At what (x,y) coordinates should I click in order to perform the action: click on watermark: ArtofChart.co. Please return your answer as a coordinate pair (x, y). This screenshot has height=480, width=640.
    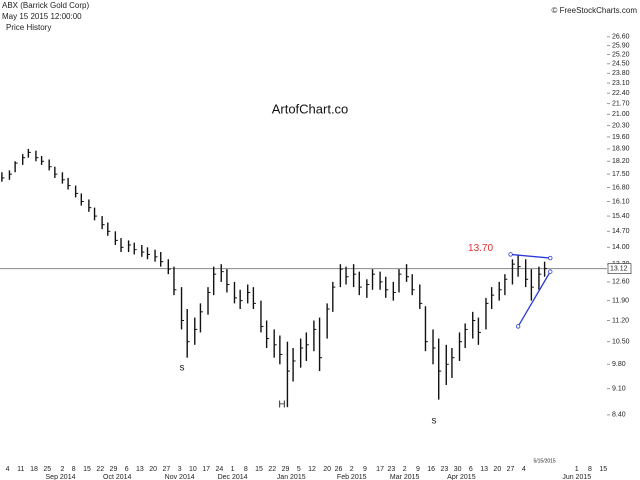
    Looking at the image, I should click on (310, 108).